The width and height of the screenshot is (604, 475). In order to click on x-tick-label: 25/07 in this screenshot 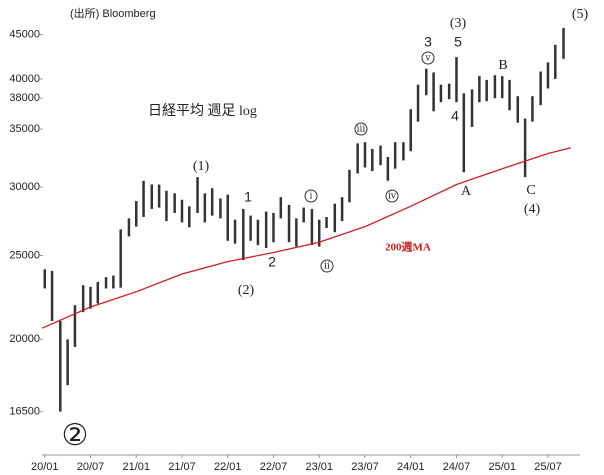, I will do `click(548, 467)`.